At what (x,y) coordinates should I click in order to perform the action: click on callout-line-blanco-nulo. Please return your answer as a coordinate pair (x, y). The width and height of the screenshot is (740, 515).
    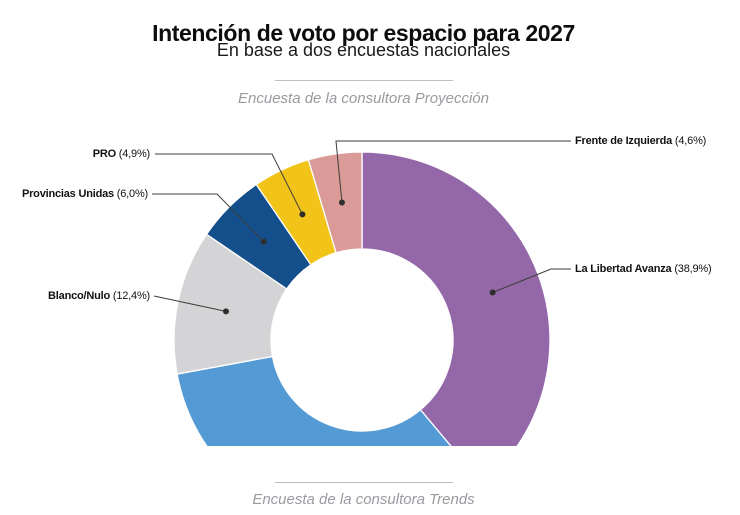
    Looking at the image, I should click on (190, 303).